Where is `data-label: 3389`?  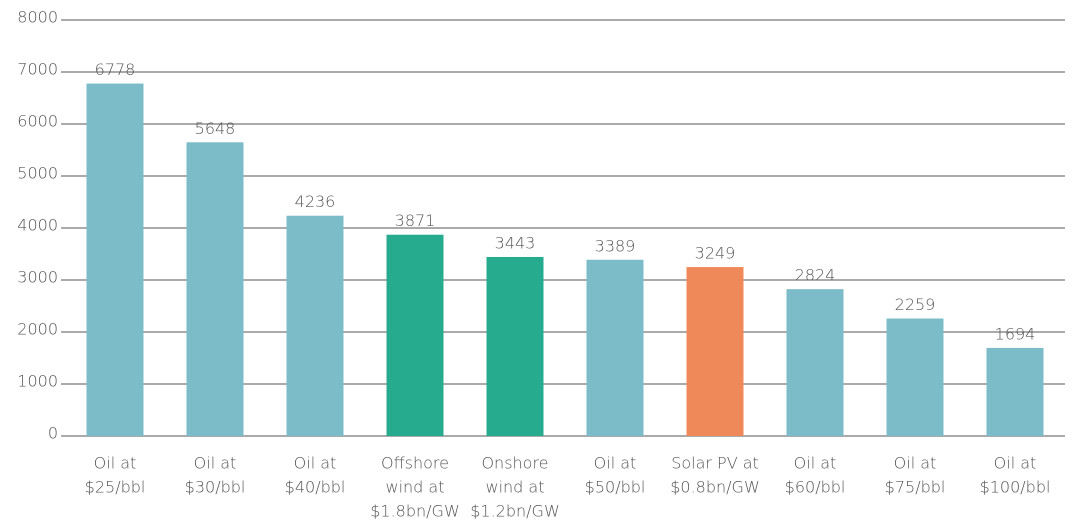 data-label: 3389 is located at coordinates (615, 245).